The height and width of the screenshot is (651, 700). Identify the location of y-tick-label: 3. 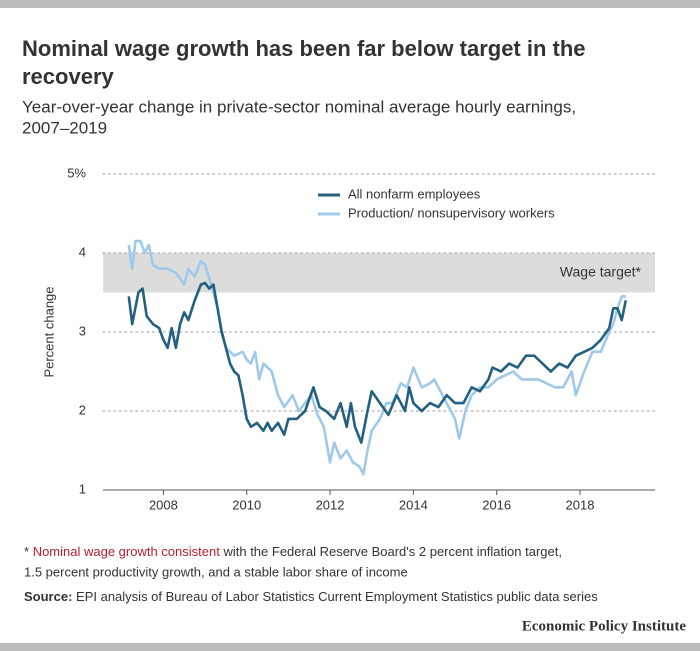
(82, 330).